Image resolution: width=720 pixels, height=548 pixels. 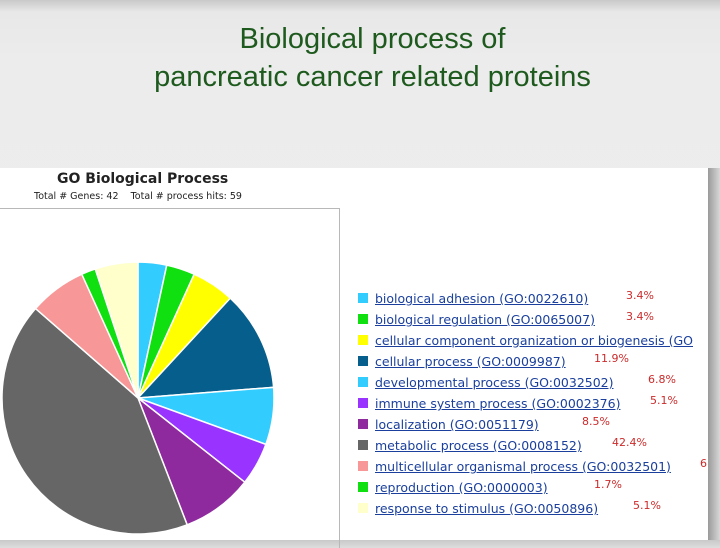 I want to click on legend-term-link: response to stimulus (GO:0050896), so click(x=487, y=508).